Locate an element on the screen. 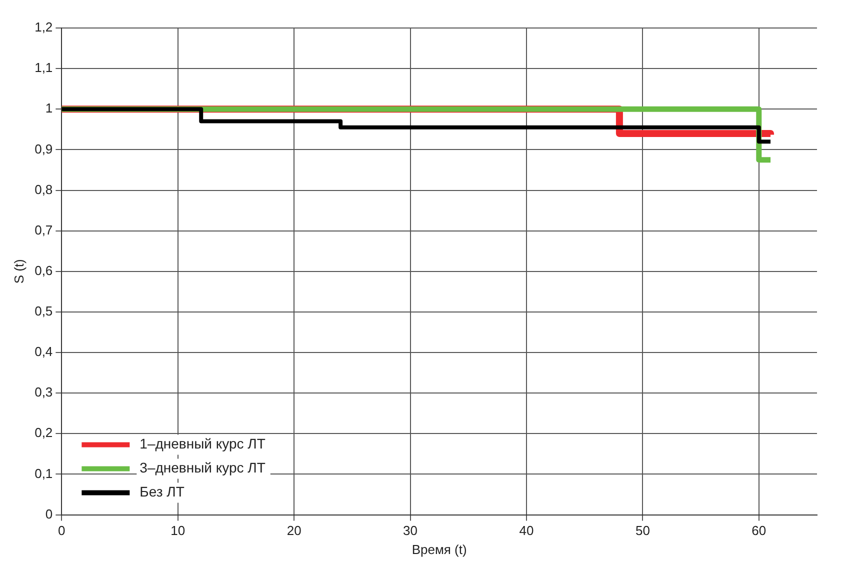 Image resolution: width=845 pixels, height=566 pixels. x-tick-label: 0 is located at coordinates (62, 530).